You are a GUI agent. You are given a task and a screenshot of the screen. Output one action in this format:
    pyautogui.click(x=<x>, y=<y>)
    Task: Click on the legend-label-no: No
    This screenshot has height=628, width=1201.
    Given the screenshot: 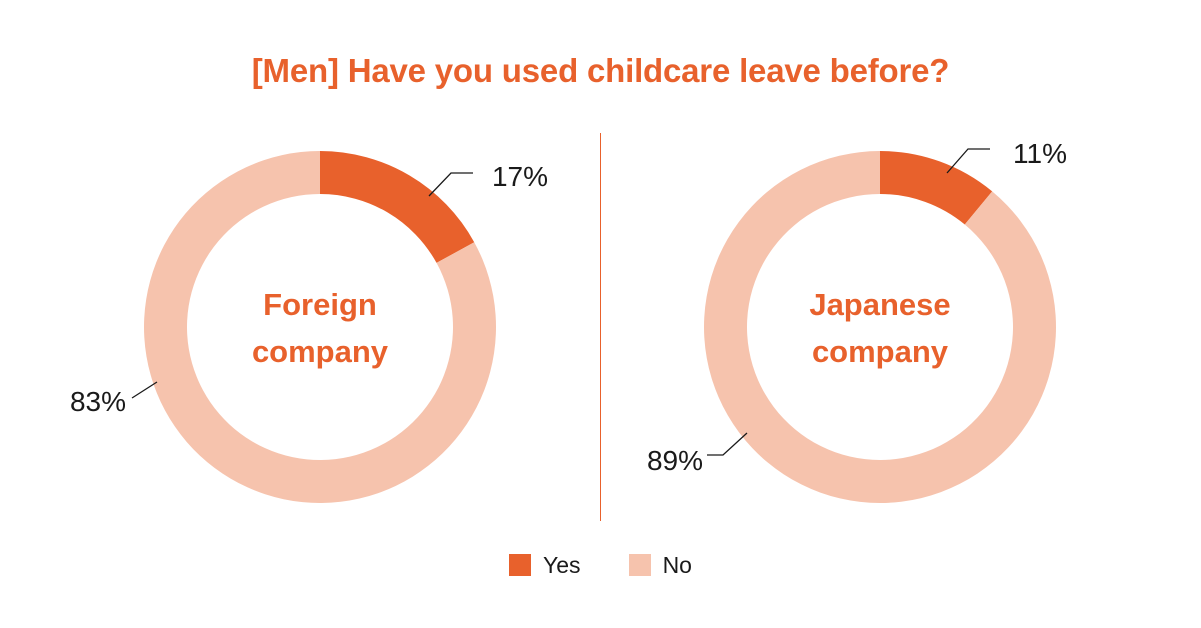 What is the action you would take?
    pyautogui.click(x=677, y=564)
    